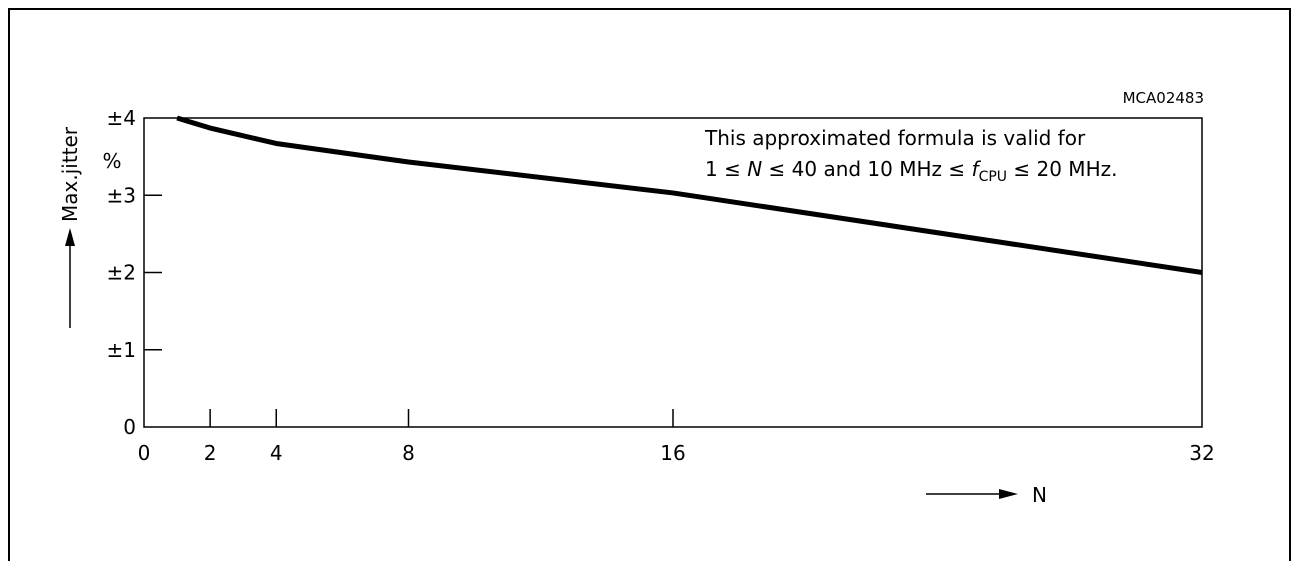 Image resolution: width=1299 pixels, height=561 pixels. I want to click on y-axis-unit: %, so click(111, 161).